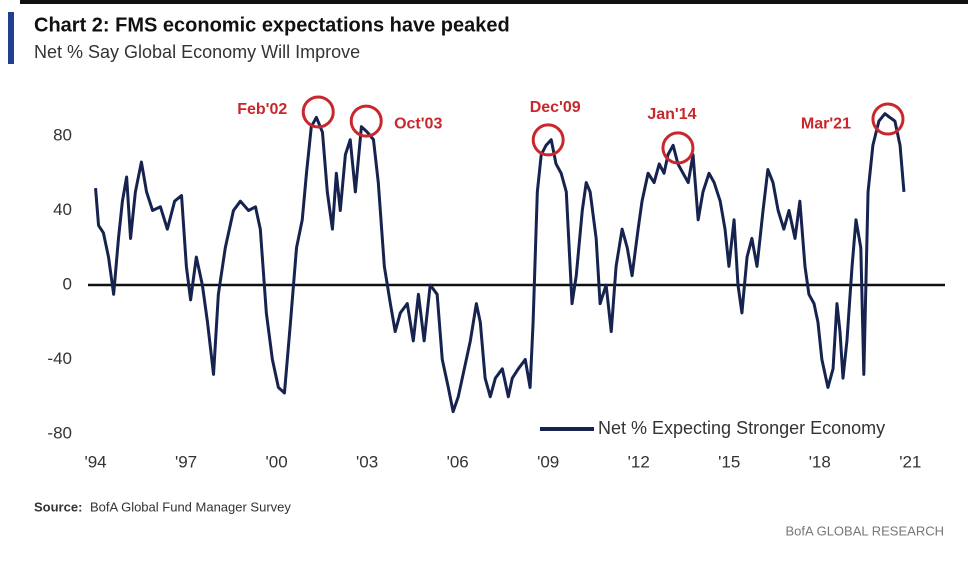 The width and height of the screenshot is (968, 586). I want to click on legend-label: Net % Expecting Stronger Economy, so click(741, 428).